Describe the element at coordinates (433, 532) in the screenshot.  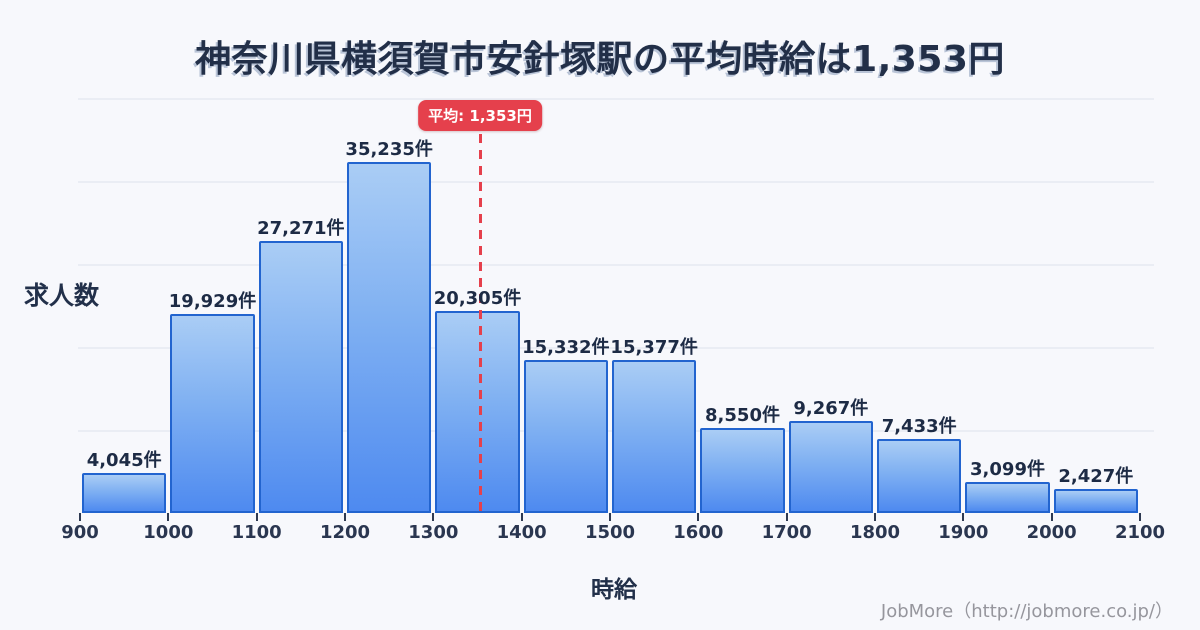
I see `x-axis-tick-label: 1300` at that location.